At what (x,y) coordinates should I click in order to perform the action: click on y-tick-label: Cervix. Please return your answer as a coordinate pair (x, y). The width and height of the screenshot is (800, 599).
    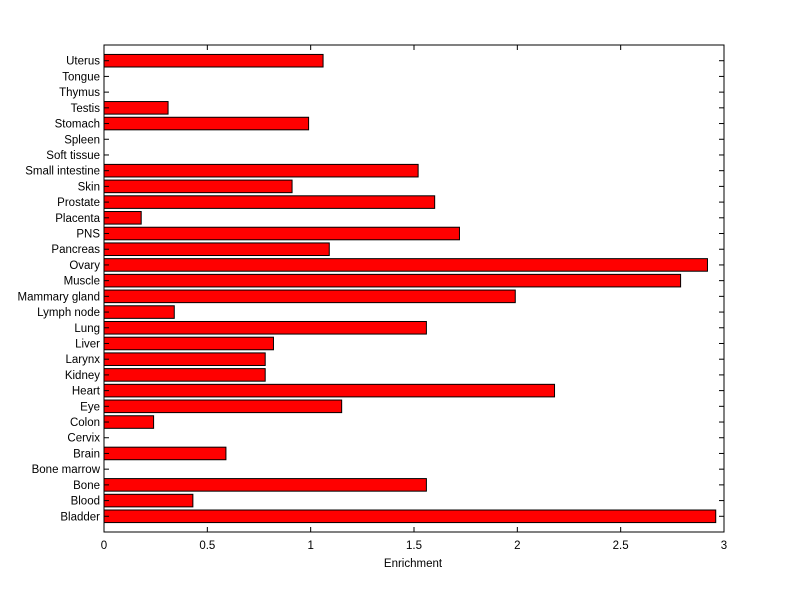
    Looking at the image, I should click on (83, 439).